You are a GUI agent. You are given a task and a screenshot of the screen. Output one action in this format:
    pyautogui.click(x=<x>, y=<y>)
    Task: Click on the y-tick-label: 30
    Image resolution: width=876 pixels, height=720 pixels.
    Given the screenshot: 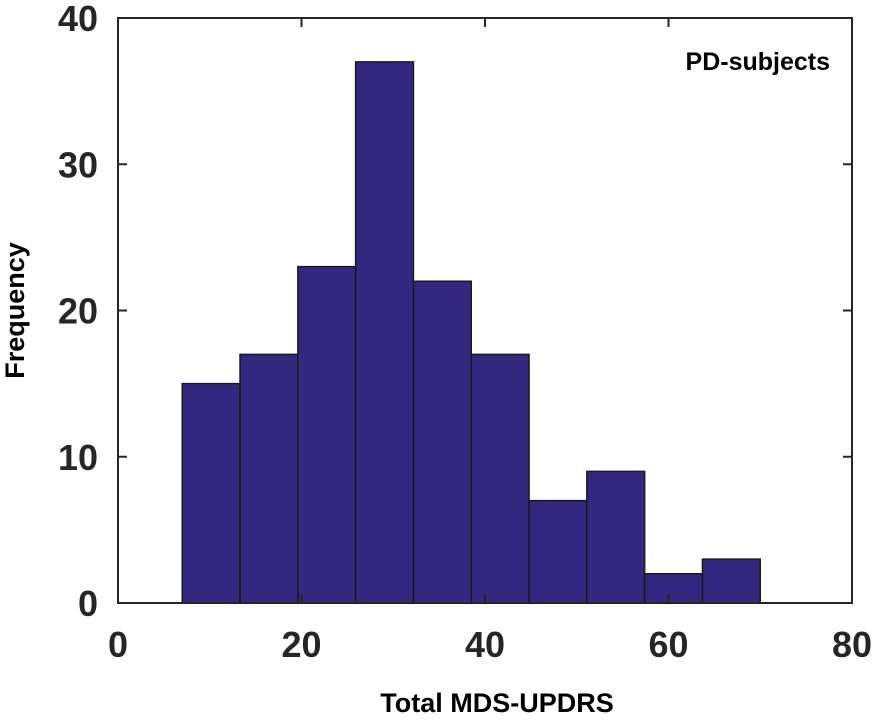 What is the action you would take?
    pyautogui.click(x=78, y=164)
    